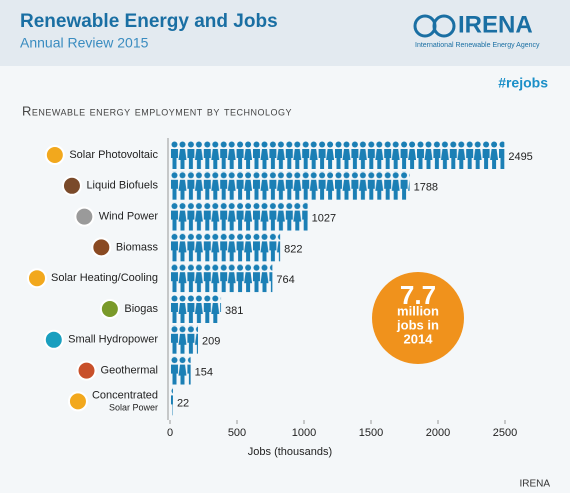 The width and height of the screenshot is (570, 493). I want to click on badge-circle, so click(418, 318).